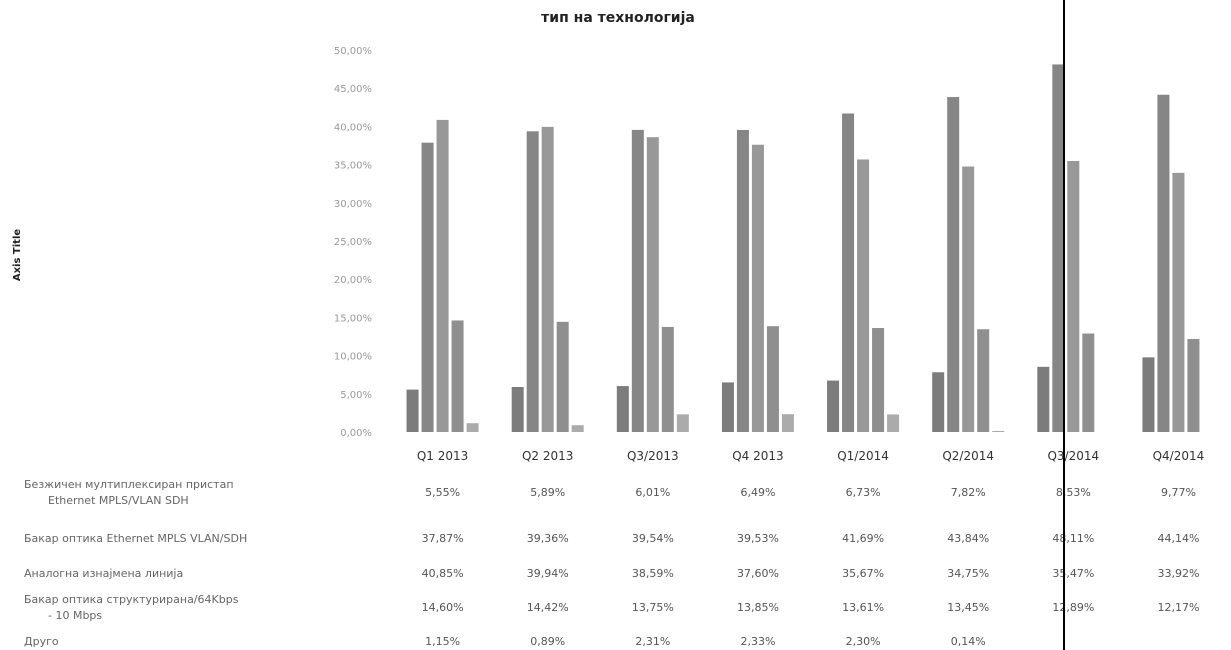 The height and width of the screenshot is (650, 1231). What do you see at coordinates (863, 492) in the screenshot?
I see `table-cell: 6,73%` at bounding box center [863, 492].